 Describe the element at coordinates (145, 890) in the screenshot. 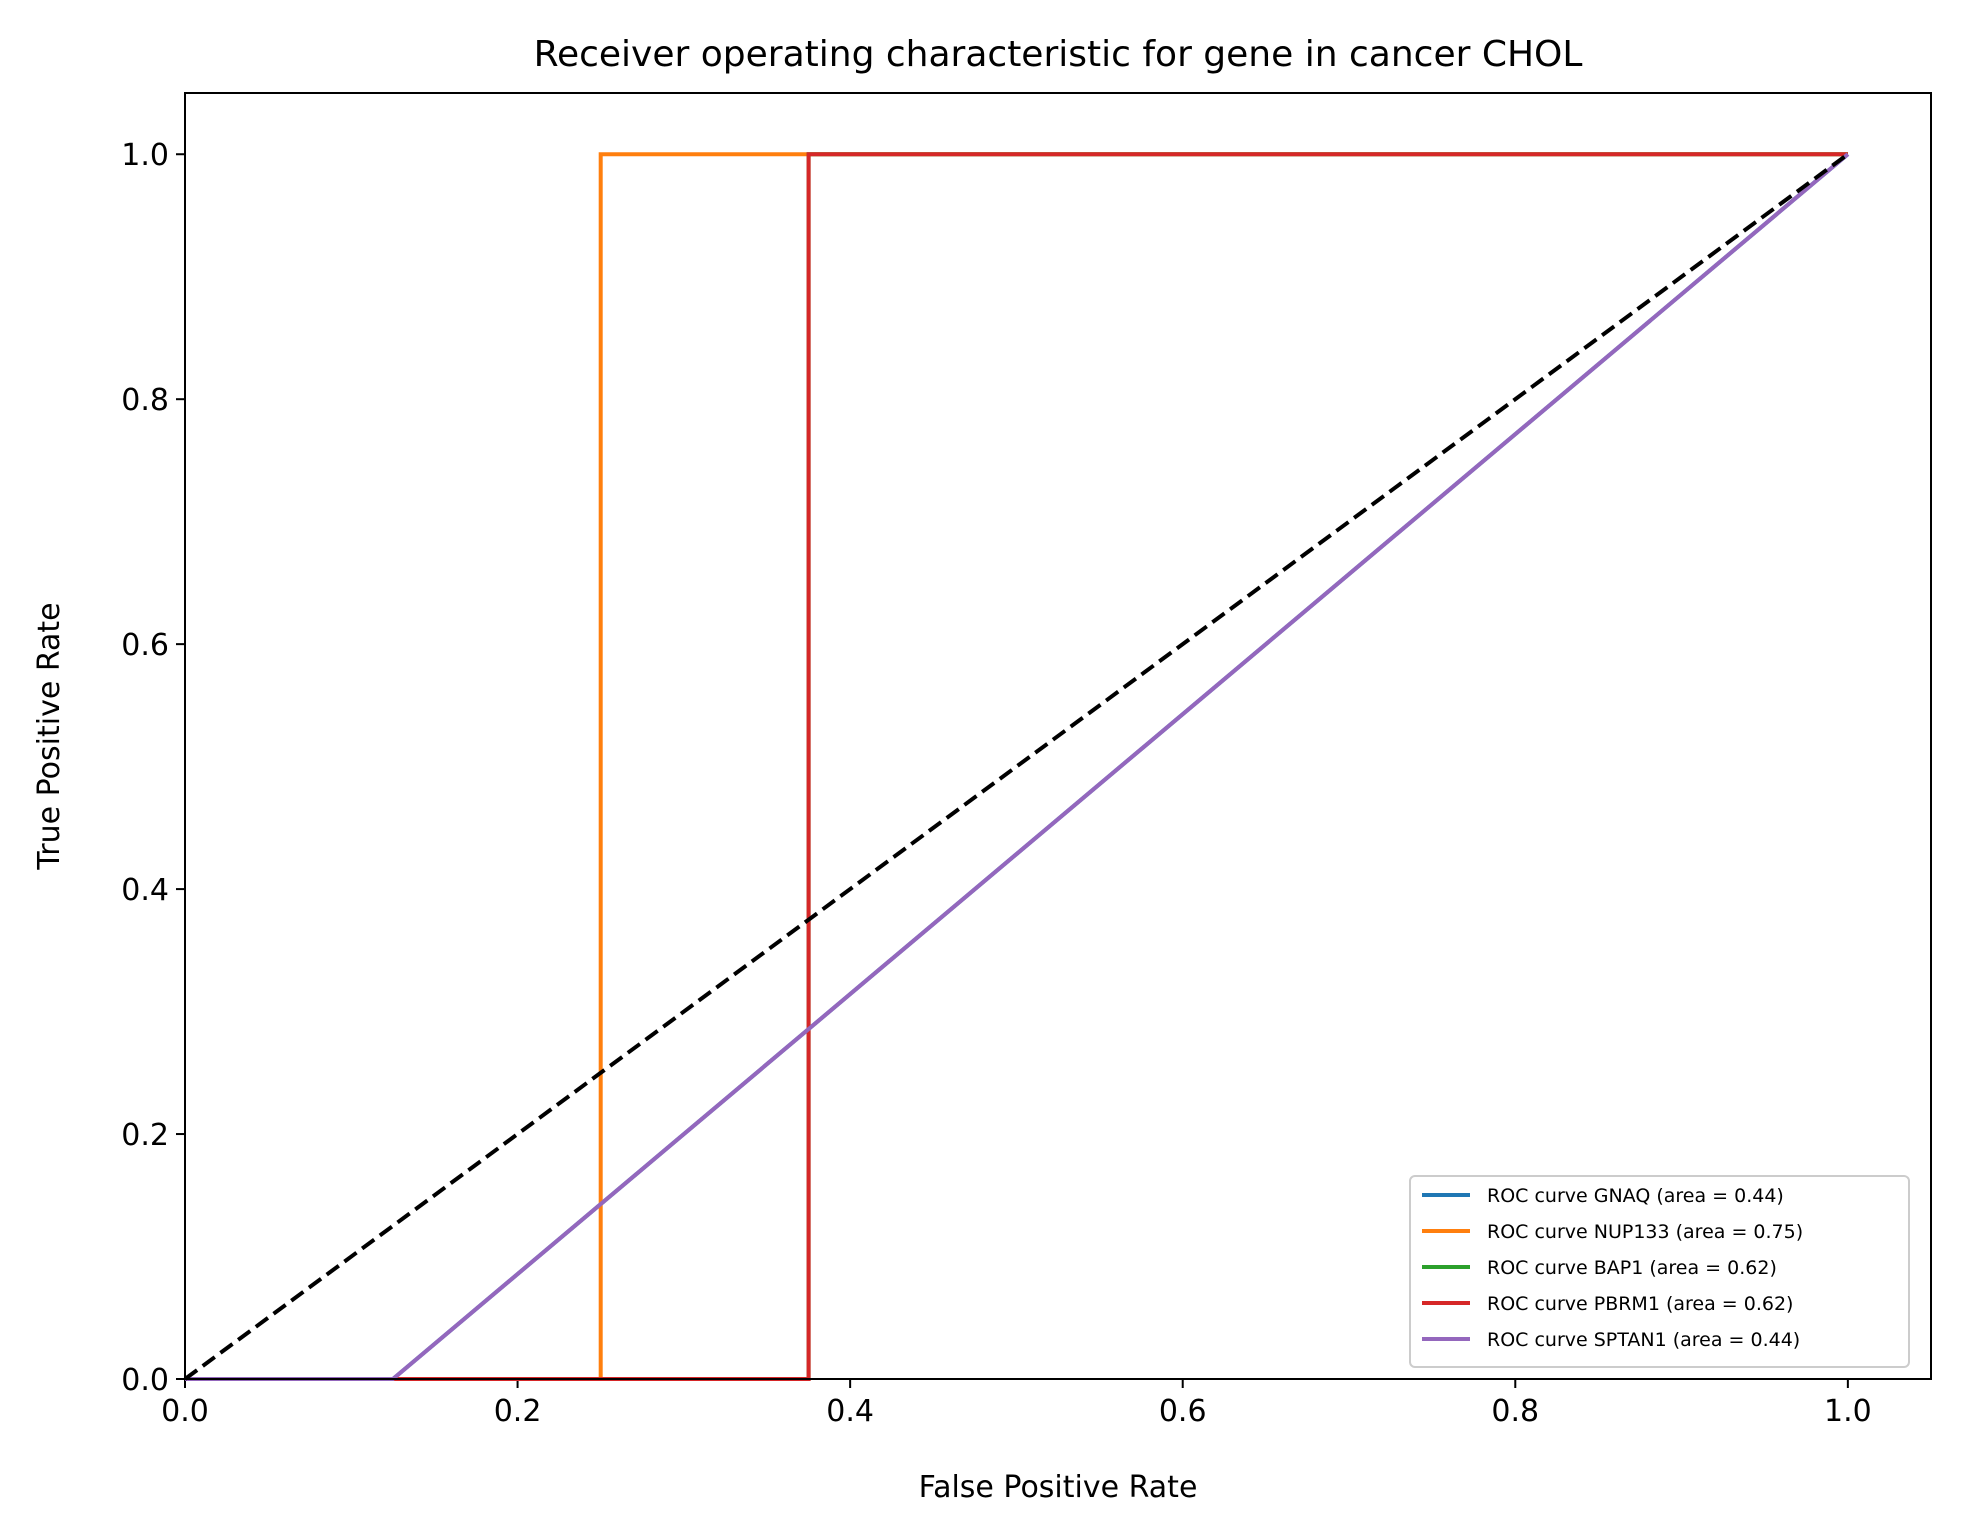

I see `y-tick-label: 0.4` at that location.